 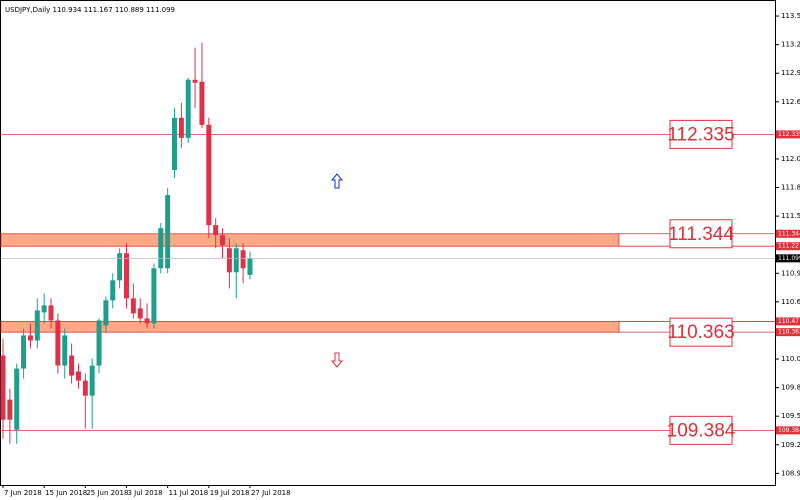 What do you see at coordinates (790, 388) in the screenshot?
I see `y-tick-label: 109.810` at bounding box center [790, 388].